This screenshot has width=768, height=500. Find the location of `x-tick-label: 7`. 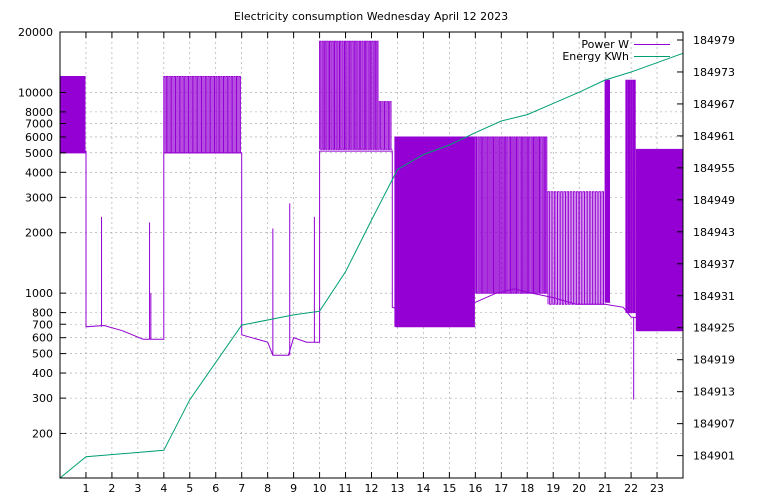

x-tick-label: 7 is located at coordinates (241, 488).